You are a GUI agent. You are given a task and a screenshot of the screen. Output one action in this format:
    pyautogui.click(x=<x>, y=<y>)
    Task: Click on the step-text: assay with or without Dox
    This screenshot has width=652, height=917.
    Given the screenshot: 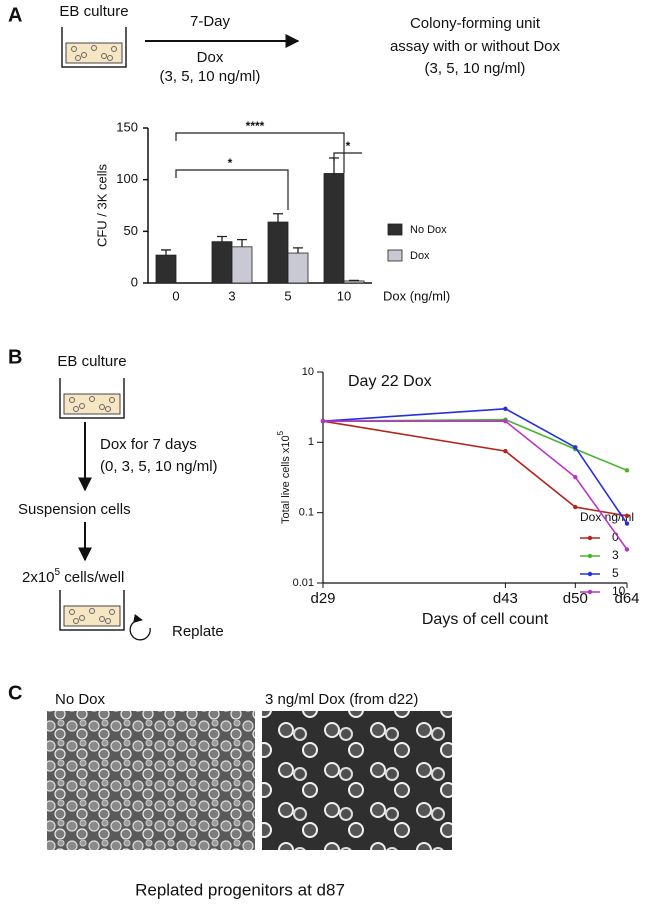 What is the action you would take?
    pyautogui.click(x=475, y=46)
    